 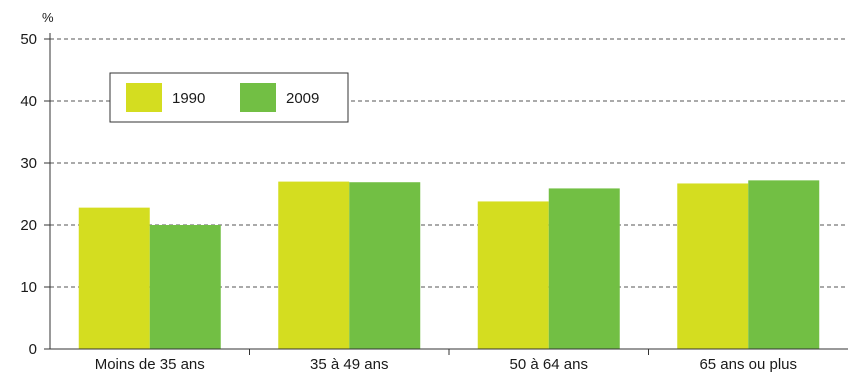 I want to click on legend-label: 2009, so click(x=302, y=98).